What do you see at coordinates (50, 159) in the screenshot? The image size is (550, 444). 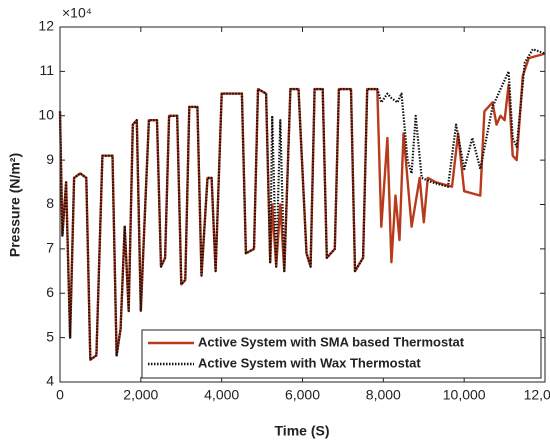 I see `y-tick-label: 9` at bounding box center [50, 159].